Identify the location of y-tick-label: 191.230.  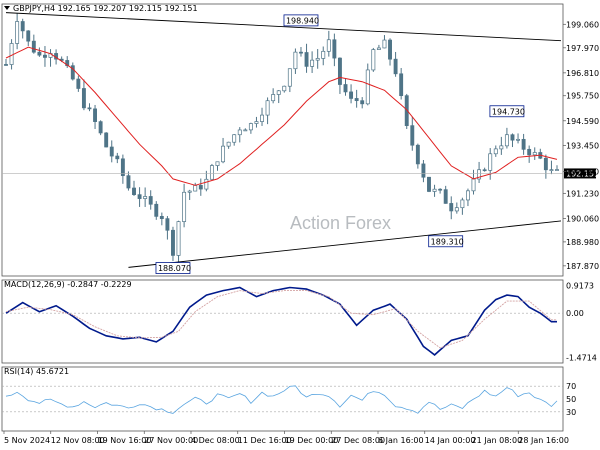
(582, 193).